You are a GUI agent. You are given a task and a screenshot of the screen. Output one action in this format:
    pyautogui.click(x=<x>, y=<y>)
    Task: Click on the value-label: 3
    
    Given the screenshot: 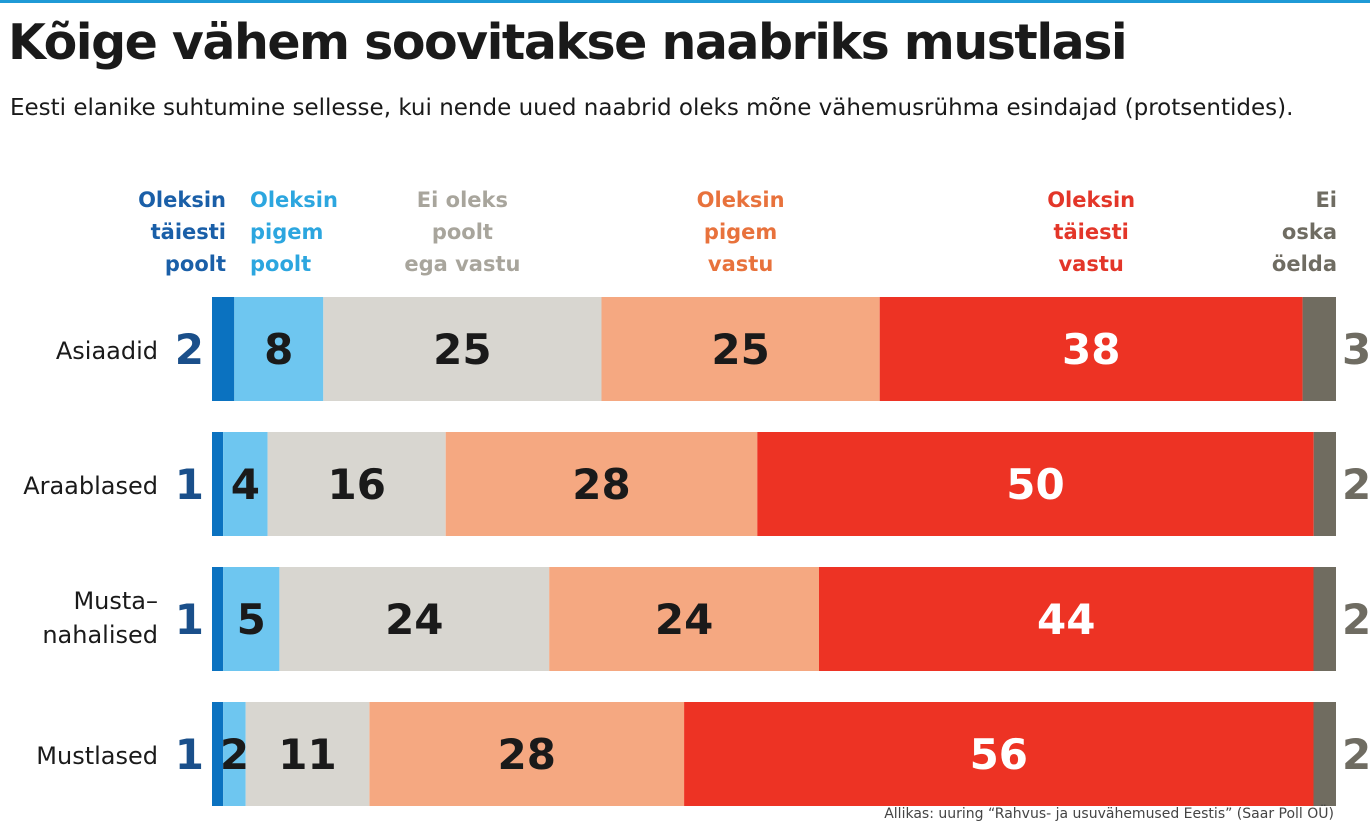 What is the action you would take?
    pyautogui.click(x=1356, y=349)
    